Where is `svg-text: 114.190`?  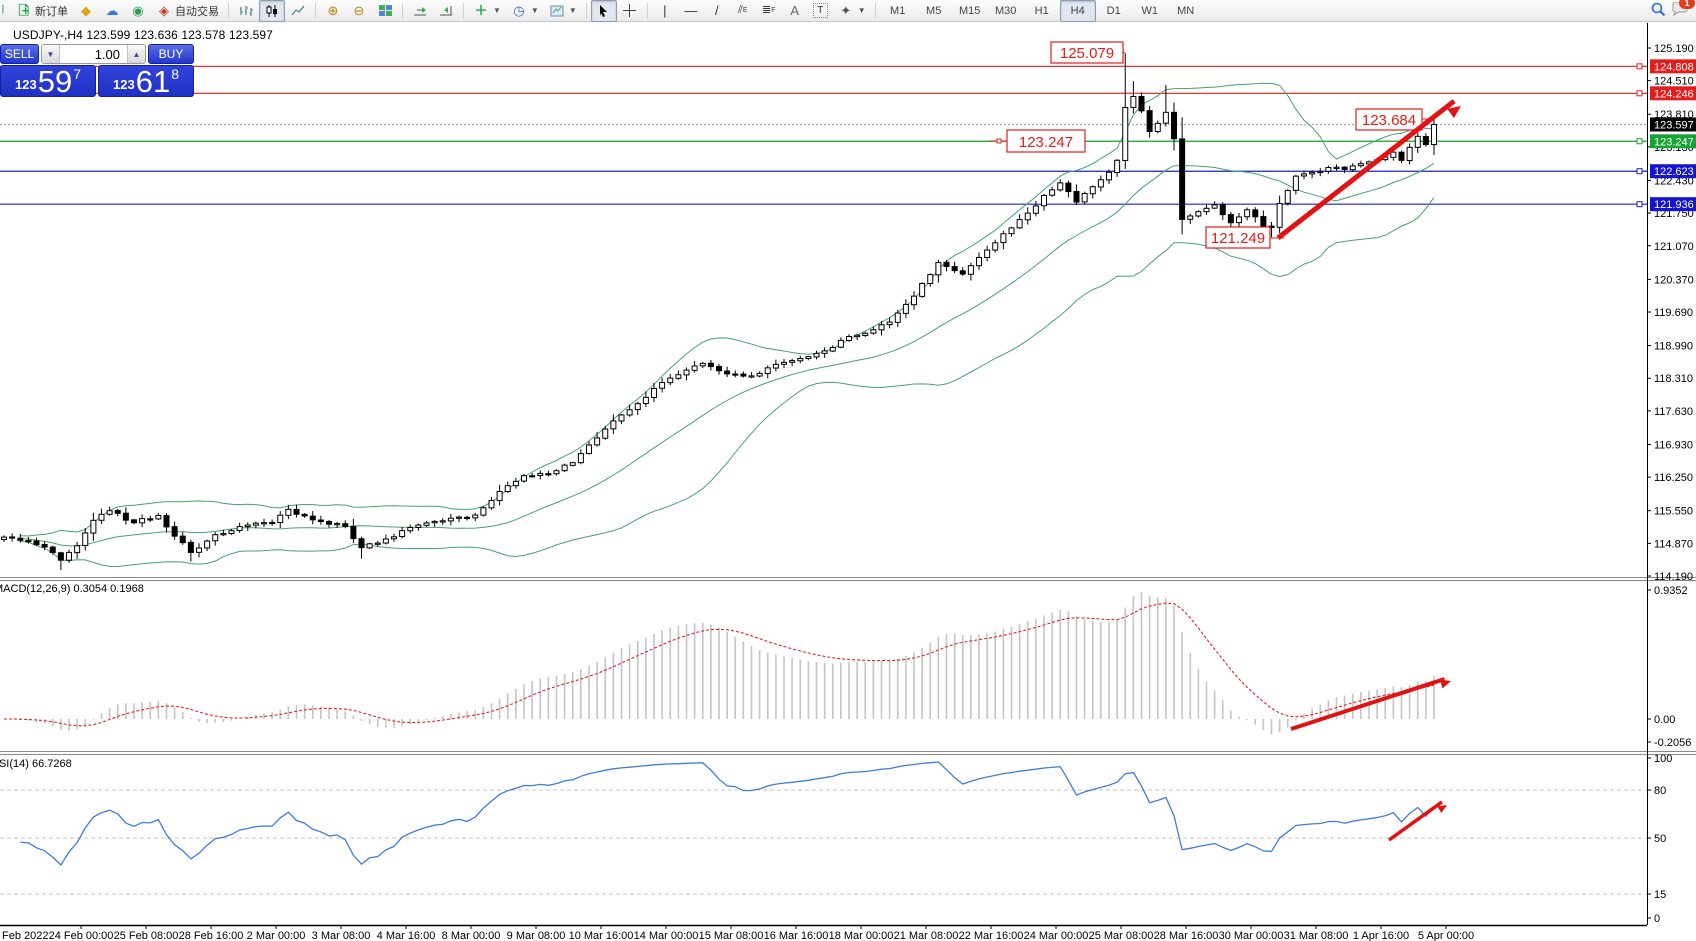 svg-text: 114.190 is located at coordinates (1673, 577).